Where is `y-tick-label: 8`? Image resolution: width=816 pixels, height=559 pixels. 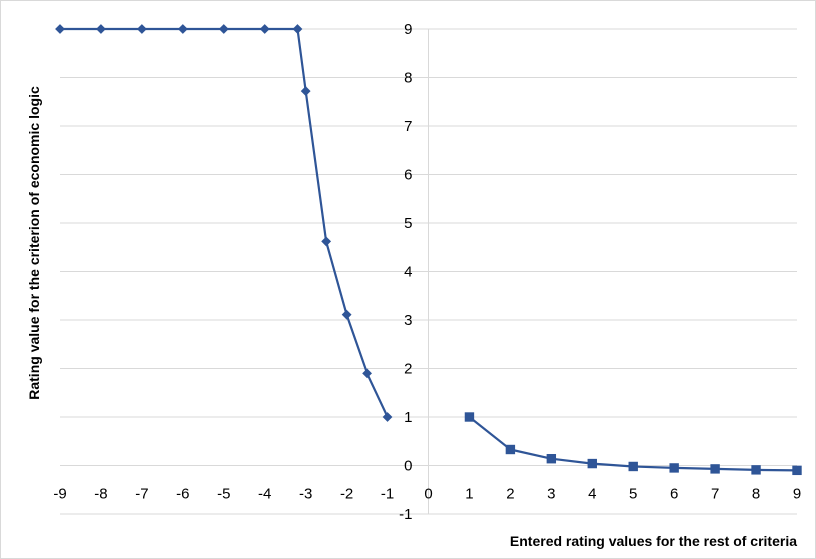
y-tick-label: 8 is located at coordinates (408, 78).